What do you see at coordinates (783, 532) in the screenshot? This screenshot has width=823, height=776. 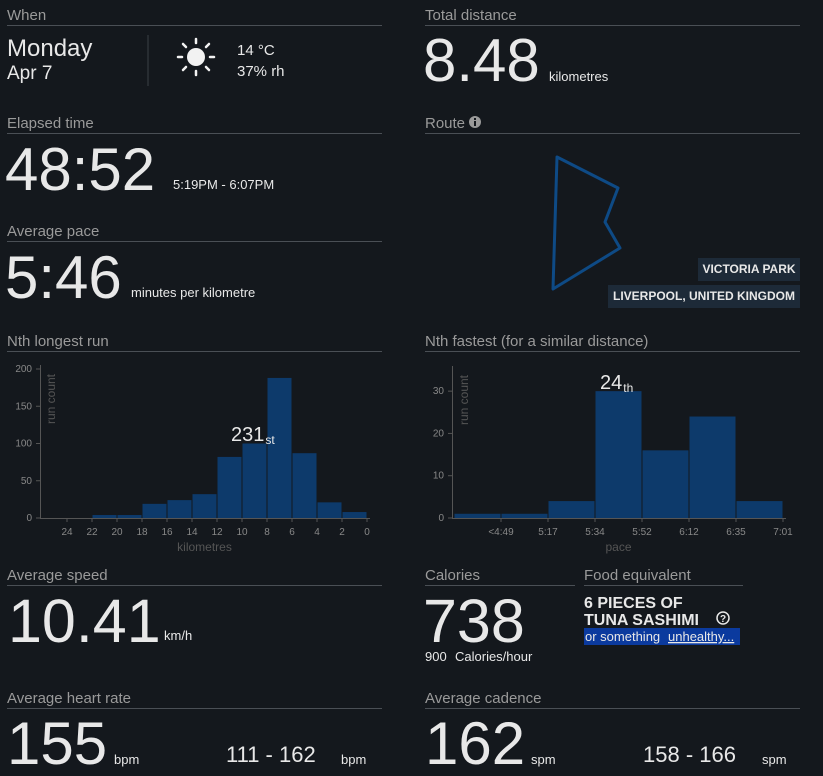 I see `x-tick-label: 7:01` at bounding box center [783, 532].